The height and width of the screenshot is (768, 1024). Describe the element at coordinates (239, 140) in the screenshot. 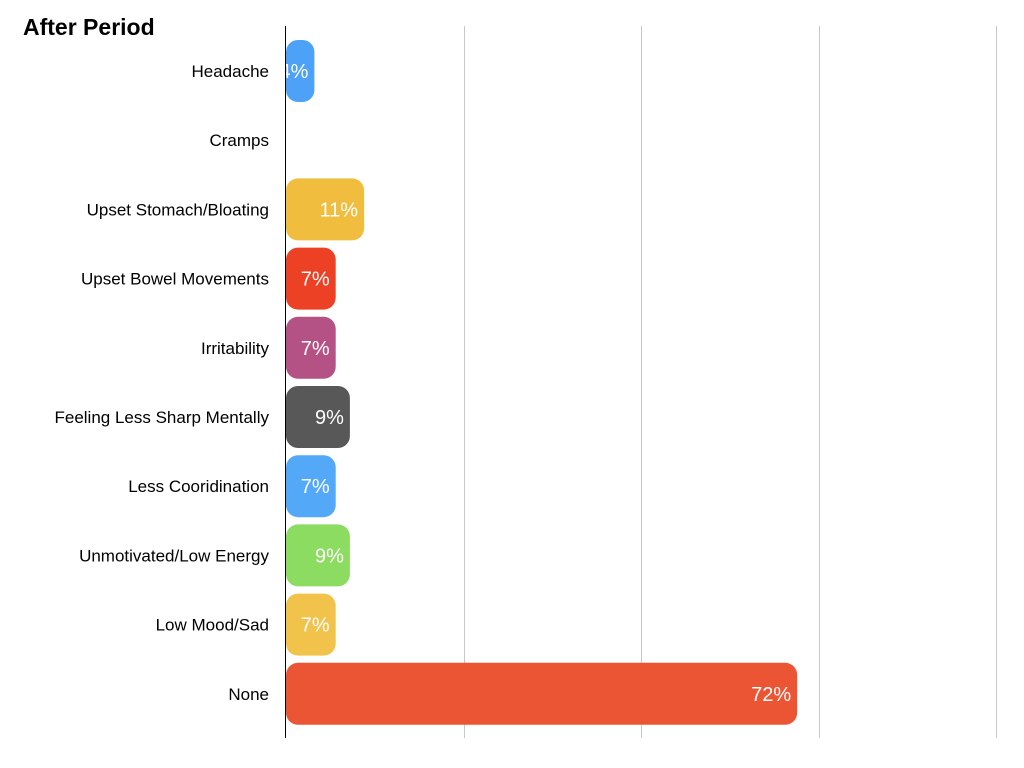

I see `category-label: Cramps` at that location.